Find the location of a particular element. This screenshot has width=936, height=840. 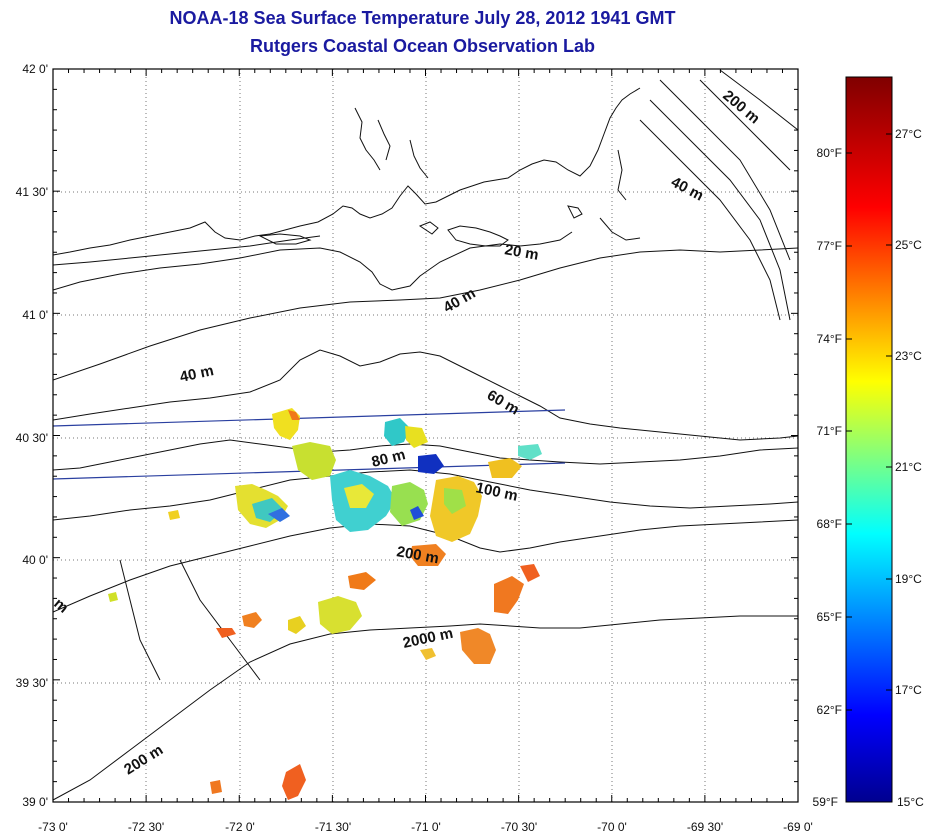

fahrenheit-label: 59°F is located at coordinates (825, 802).